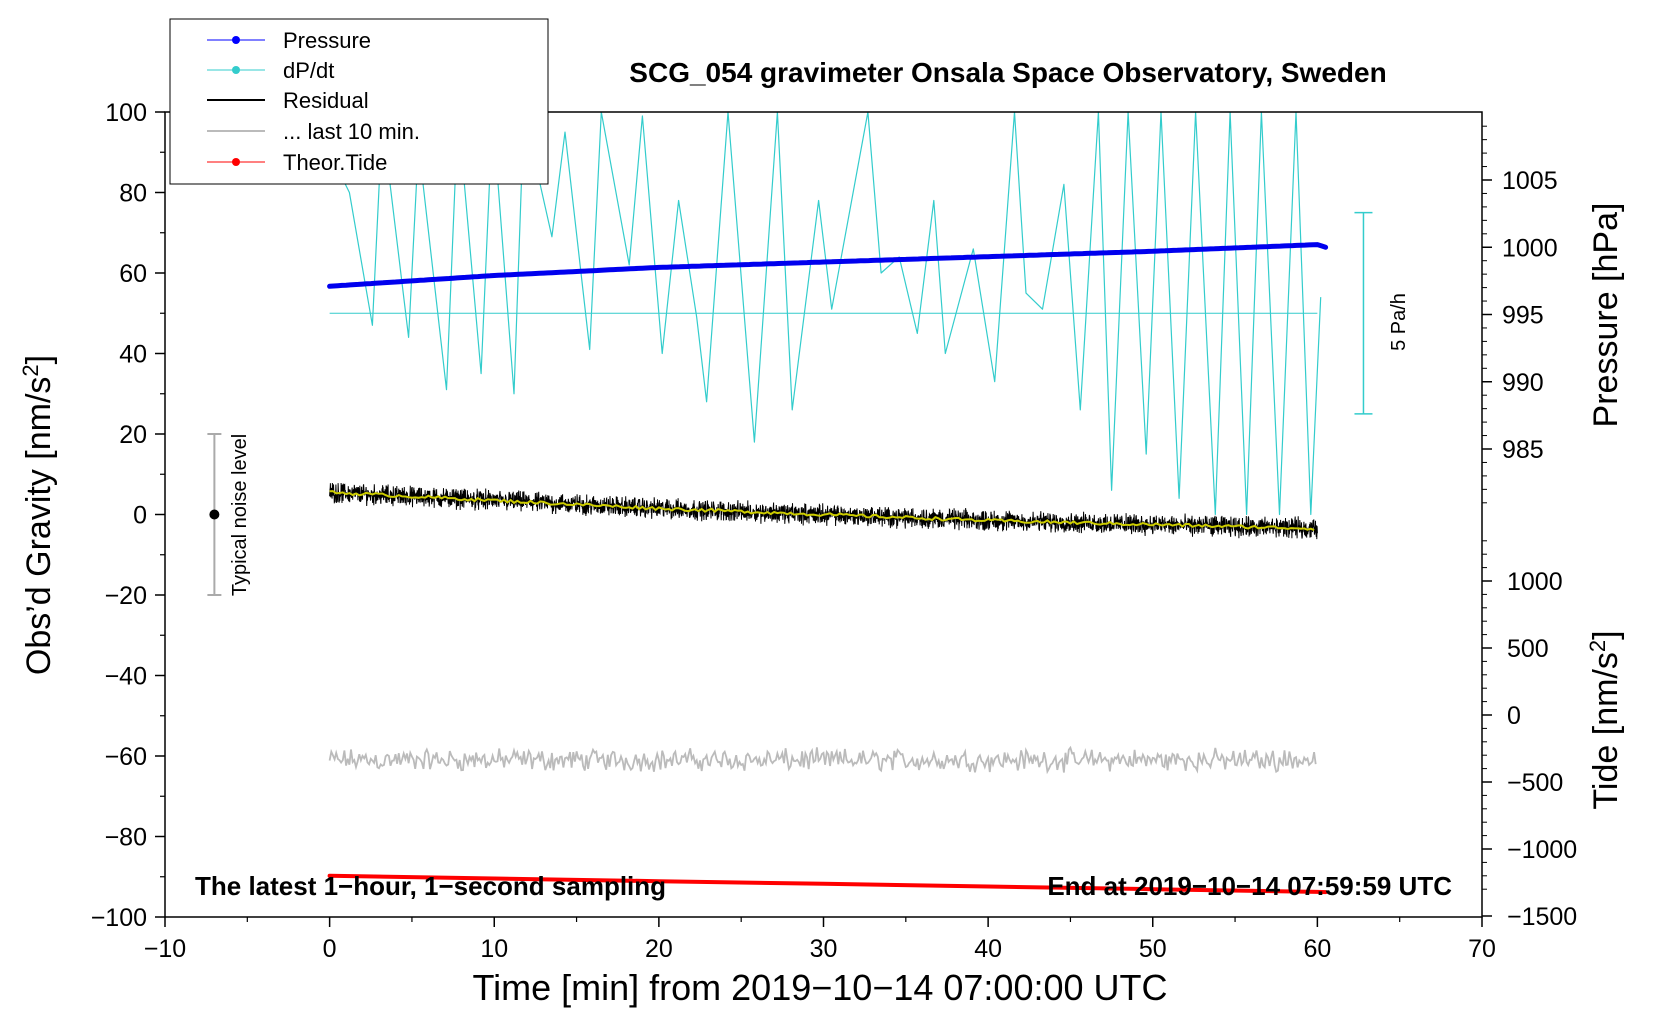 Image resolution: width=1660 pixels, height=1020 pixels. What do you see at coordinates (326, 100) in the screenshot?
I see `legend-residual-label: Residual` at bounding box center [326, 100].